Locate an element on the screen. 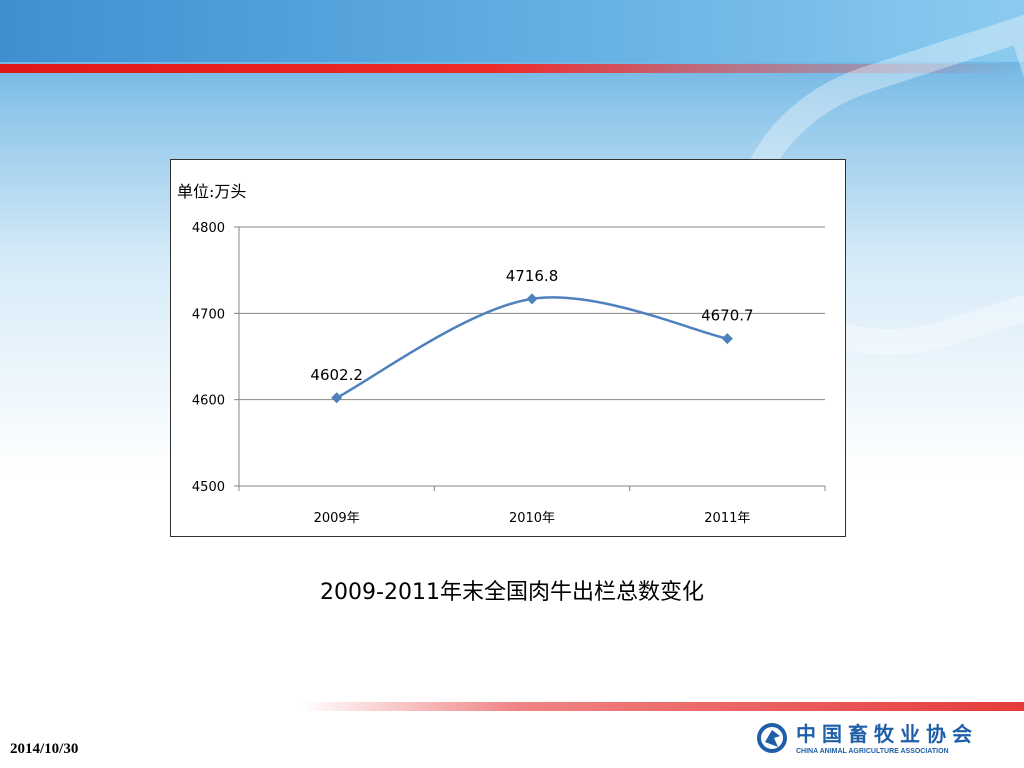 The width and height of the screenshot is (1024, 768). chart-caption: 2009-2011年末全国肉牛出栏总数变化 is located at coordinates (512, 592).